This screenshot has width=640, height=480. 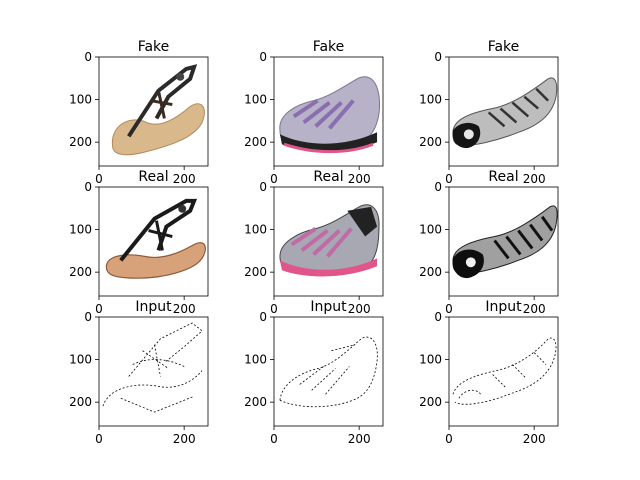 I want to click on sneaker-edge-sketch, so click(x=328, y=372).